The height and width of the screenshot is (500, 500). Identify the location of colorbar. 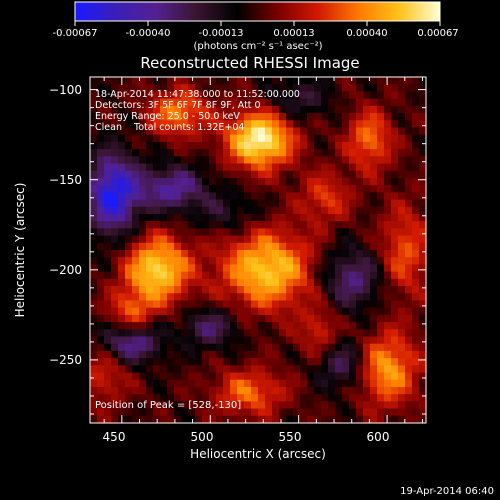
(257, 11).